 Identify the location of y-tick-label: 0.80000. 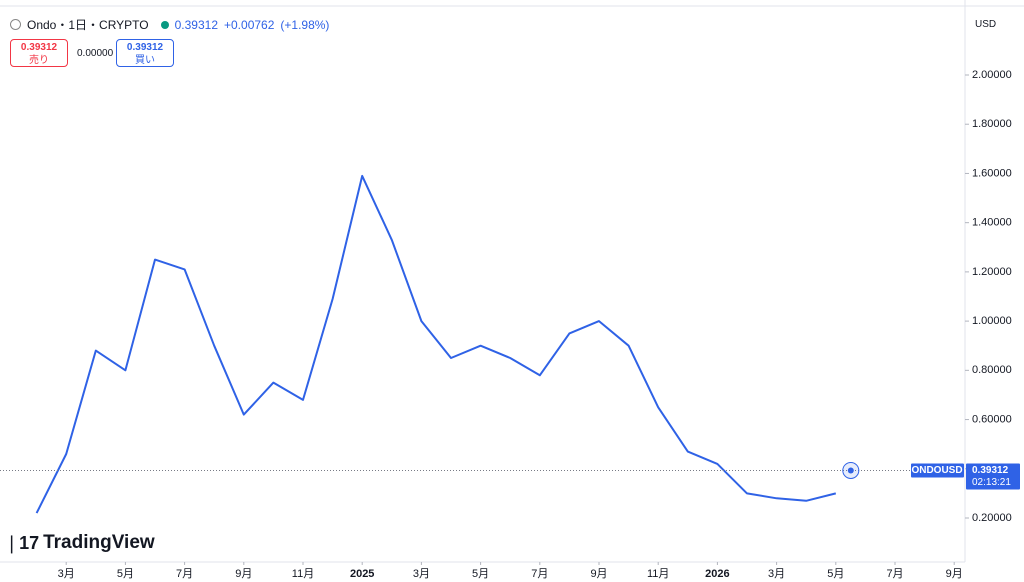
(992, 370).